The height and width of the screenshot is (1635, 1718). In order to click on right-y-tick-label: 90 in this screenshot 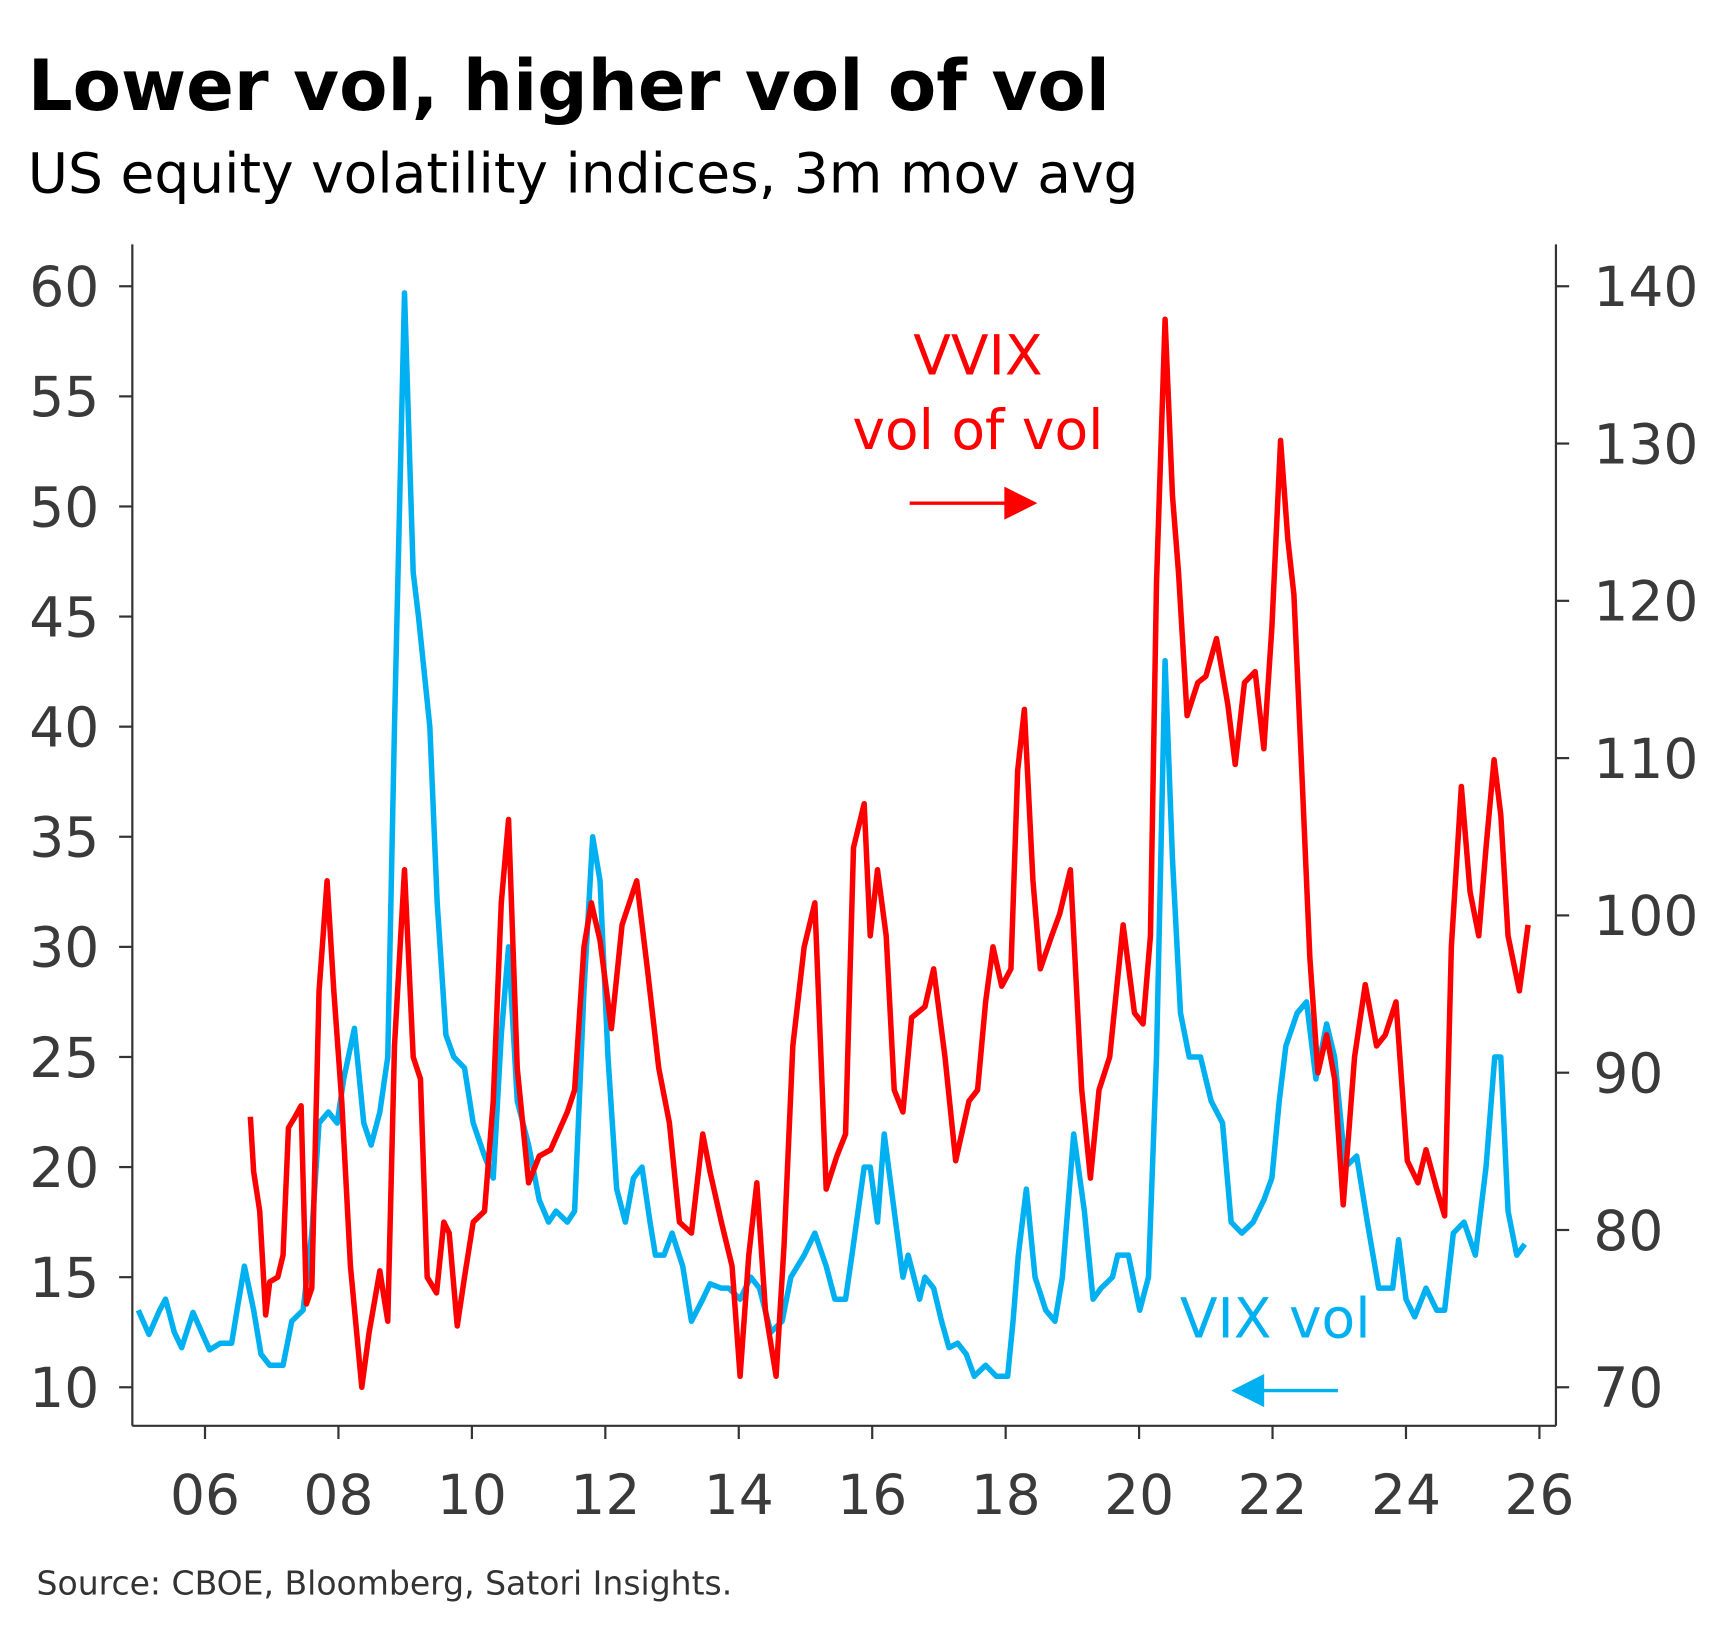, I will do `click(1628, 1074)`.